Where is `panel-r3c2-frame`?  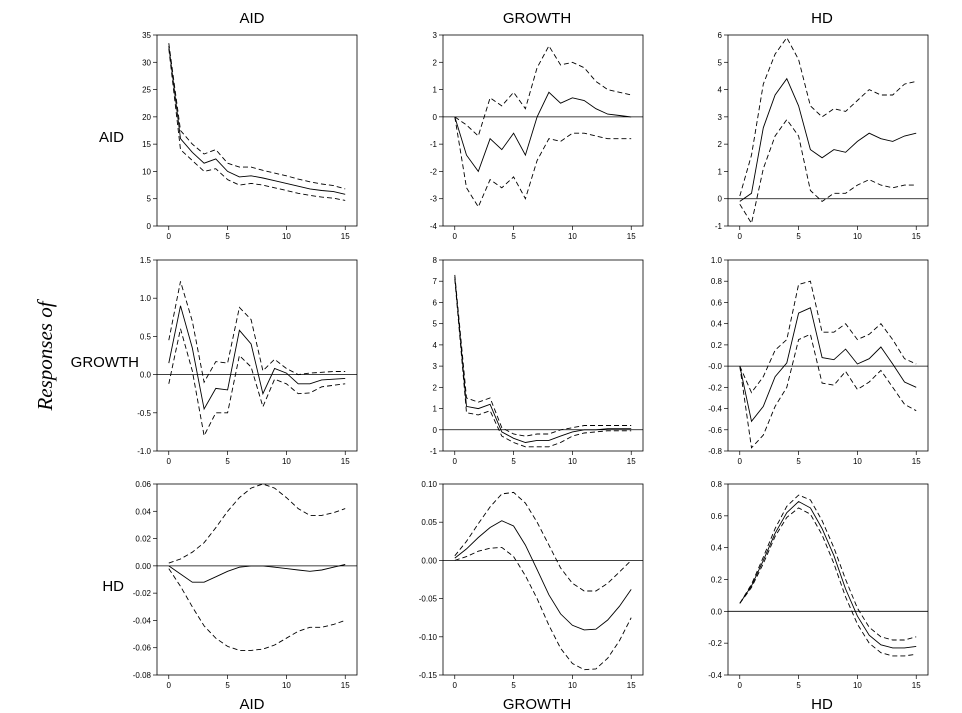 panel-r3c2-frame is located at coordinates (543, 579).